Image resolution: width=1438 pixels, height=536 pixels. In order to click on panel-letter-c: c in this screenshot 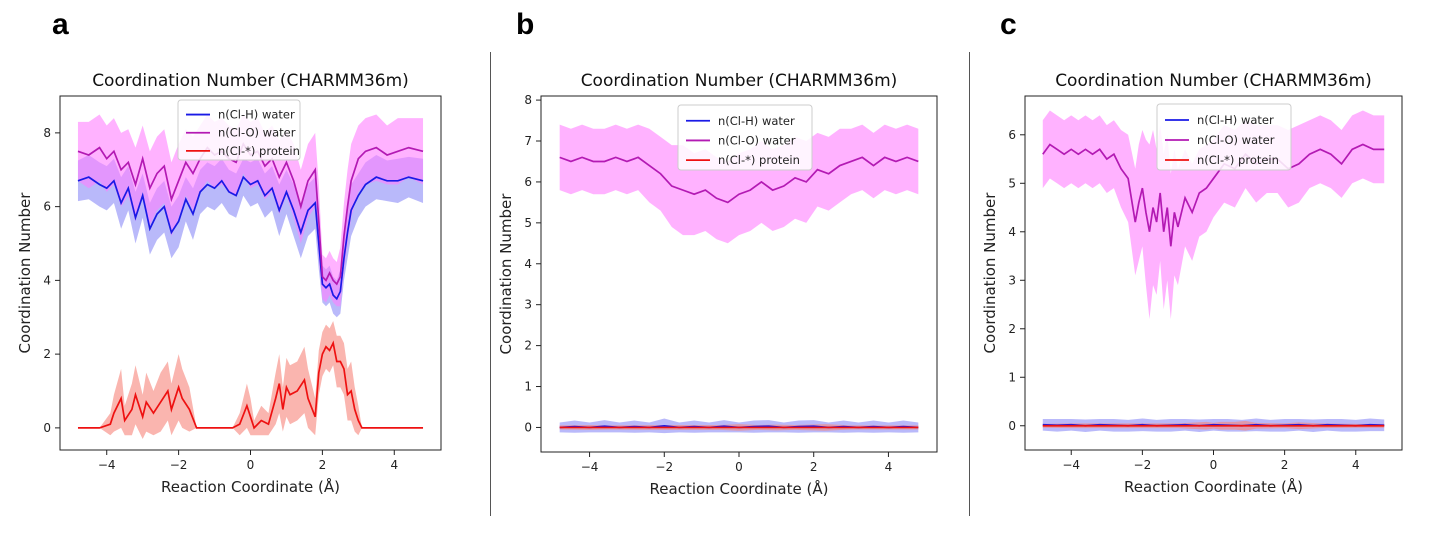, I will do `click(1008, 24)`.